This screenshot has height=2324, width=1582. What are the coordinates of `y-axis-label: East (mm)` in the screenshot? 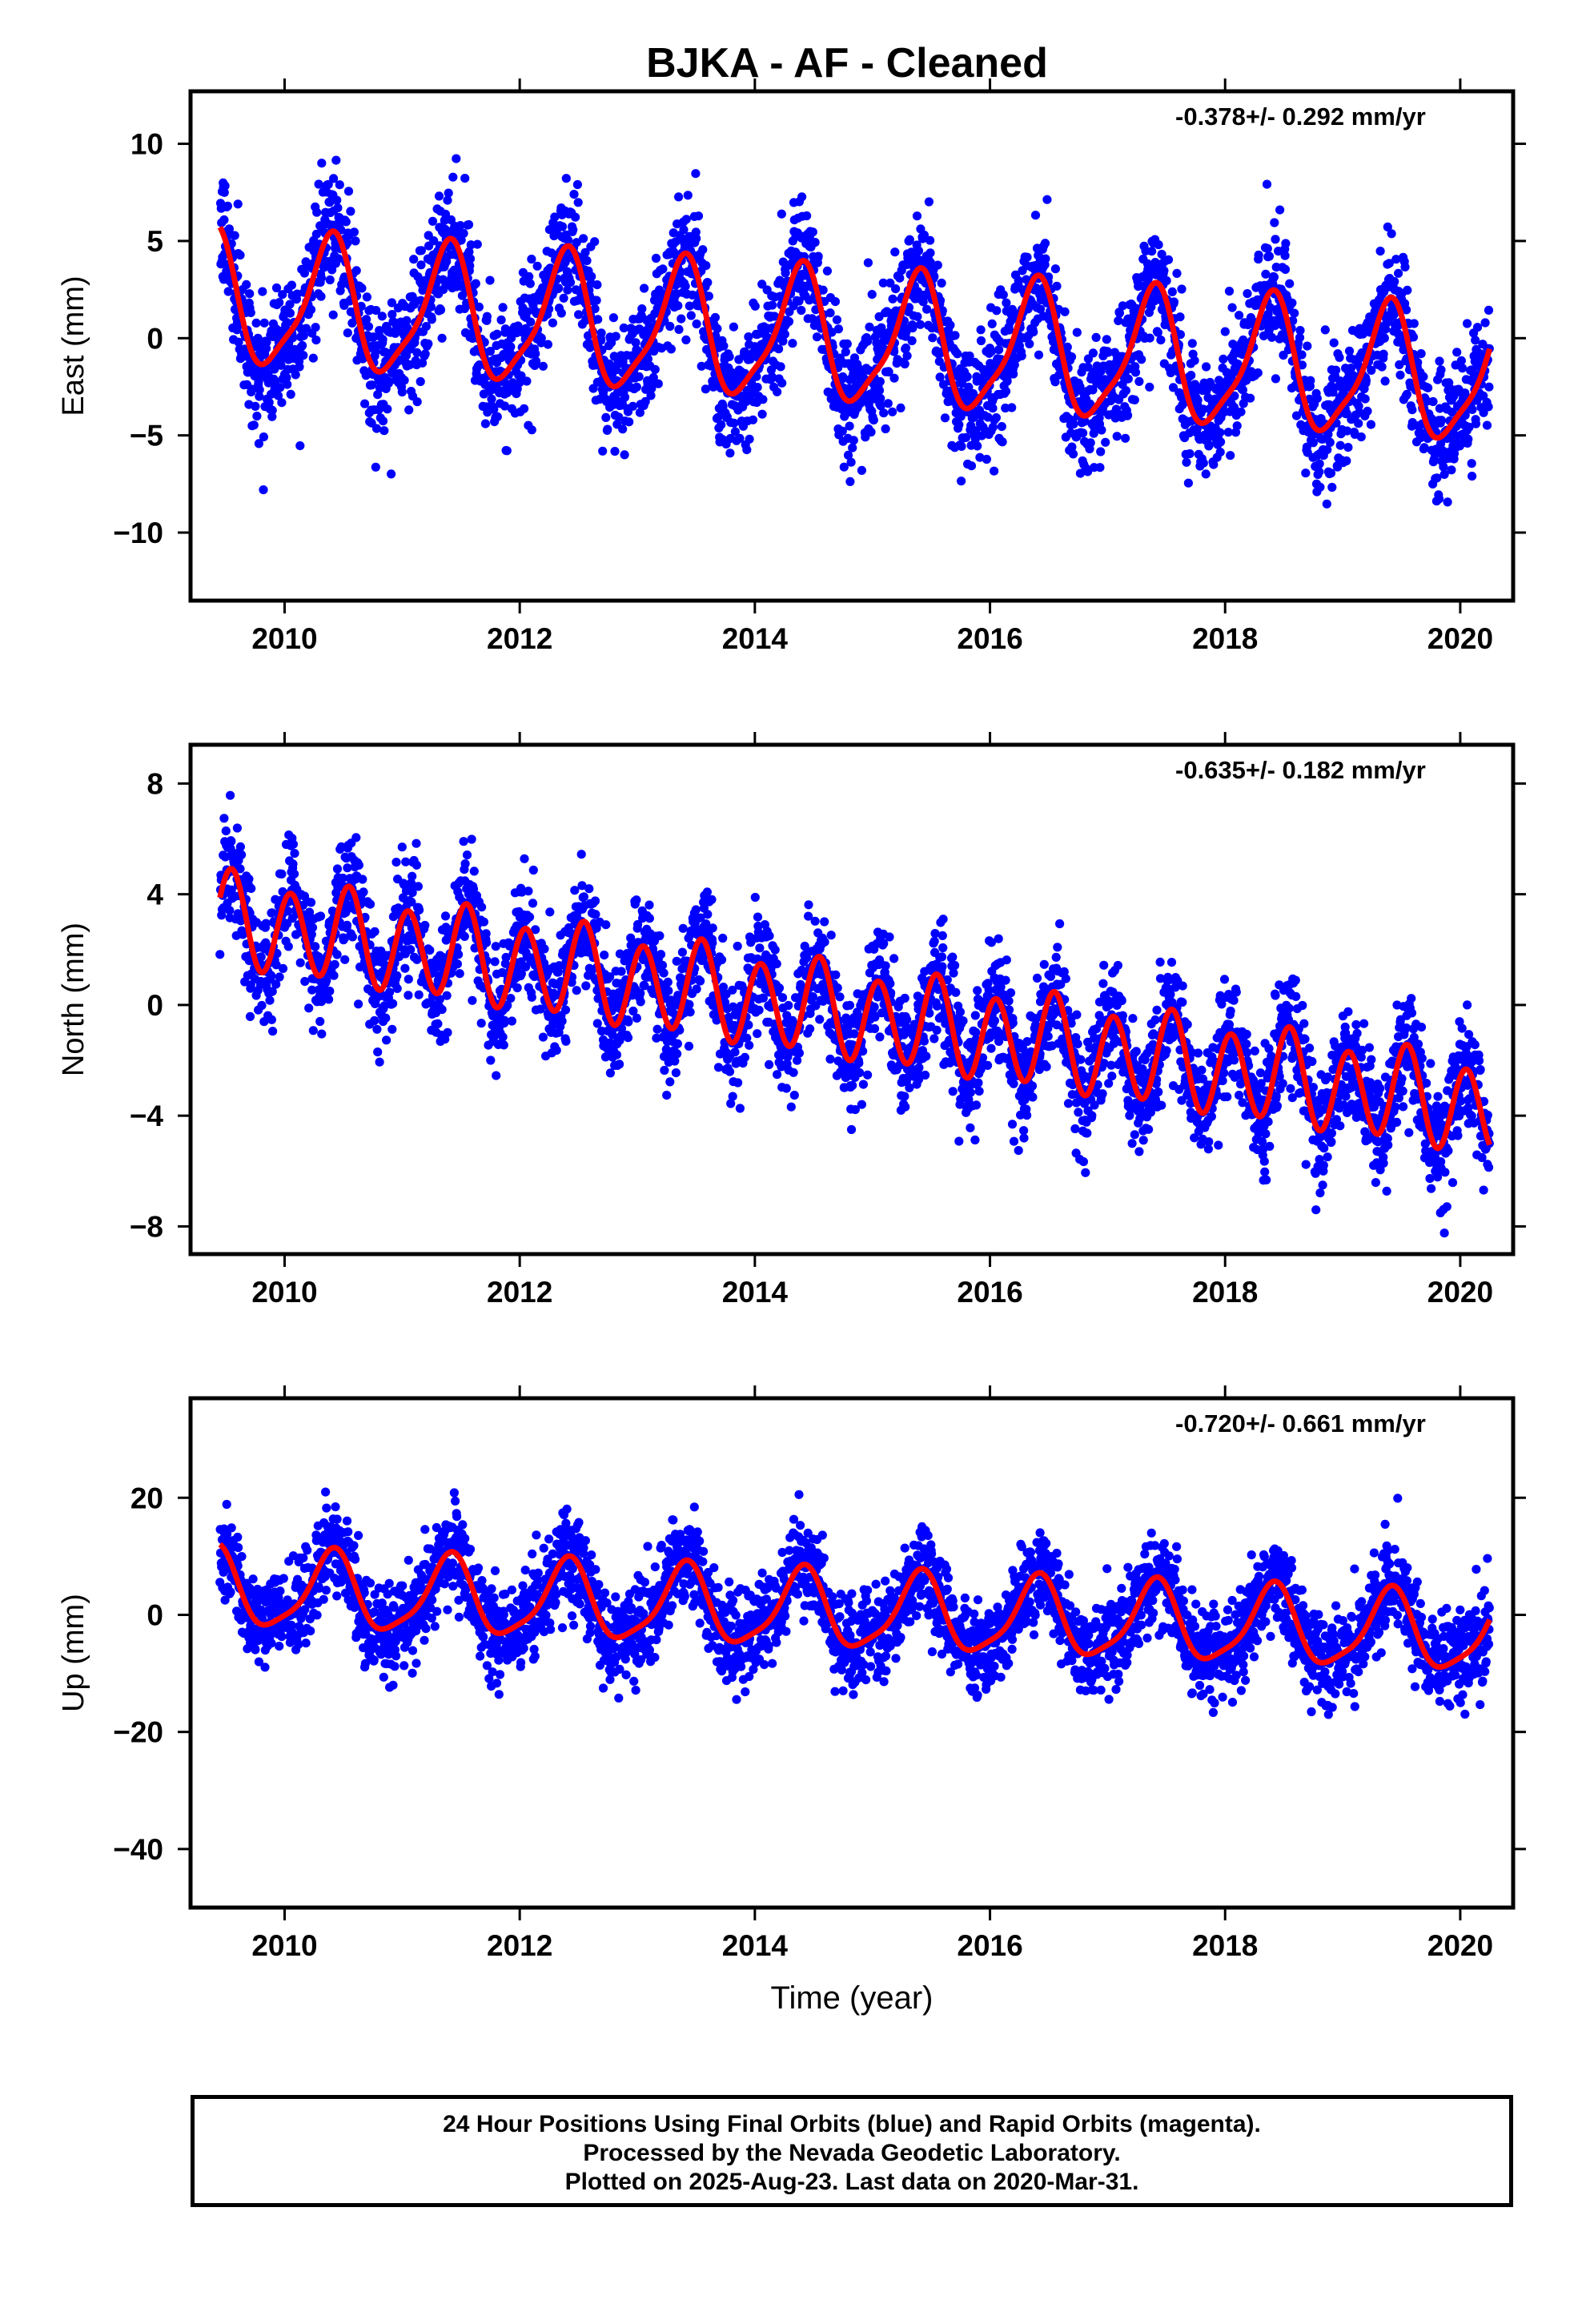 It's located at (74, 345).